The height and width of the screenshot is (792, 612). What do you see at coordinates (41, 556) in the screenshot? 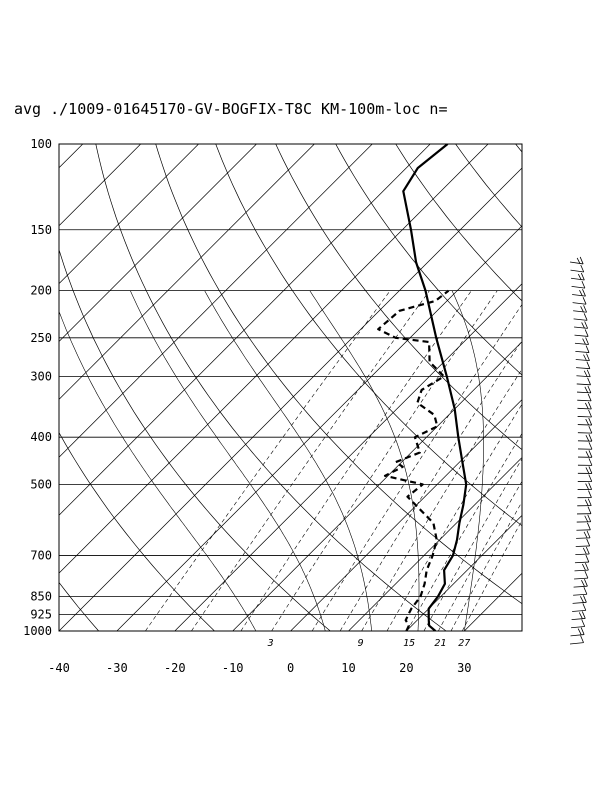
I see `pressure-tick-label: 700` at bounding box center [41, 556].